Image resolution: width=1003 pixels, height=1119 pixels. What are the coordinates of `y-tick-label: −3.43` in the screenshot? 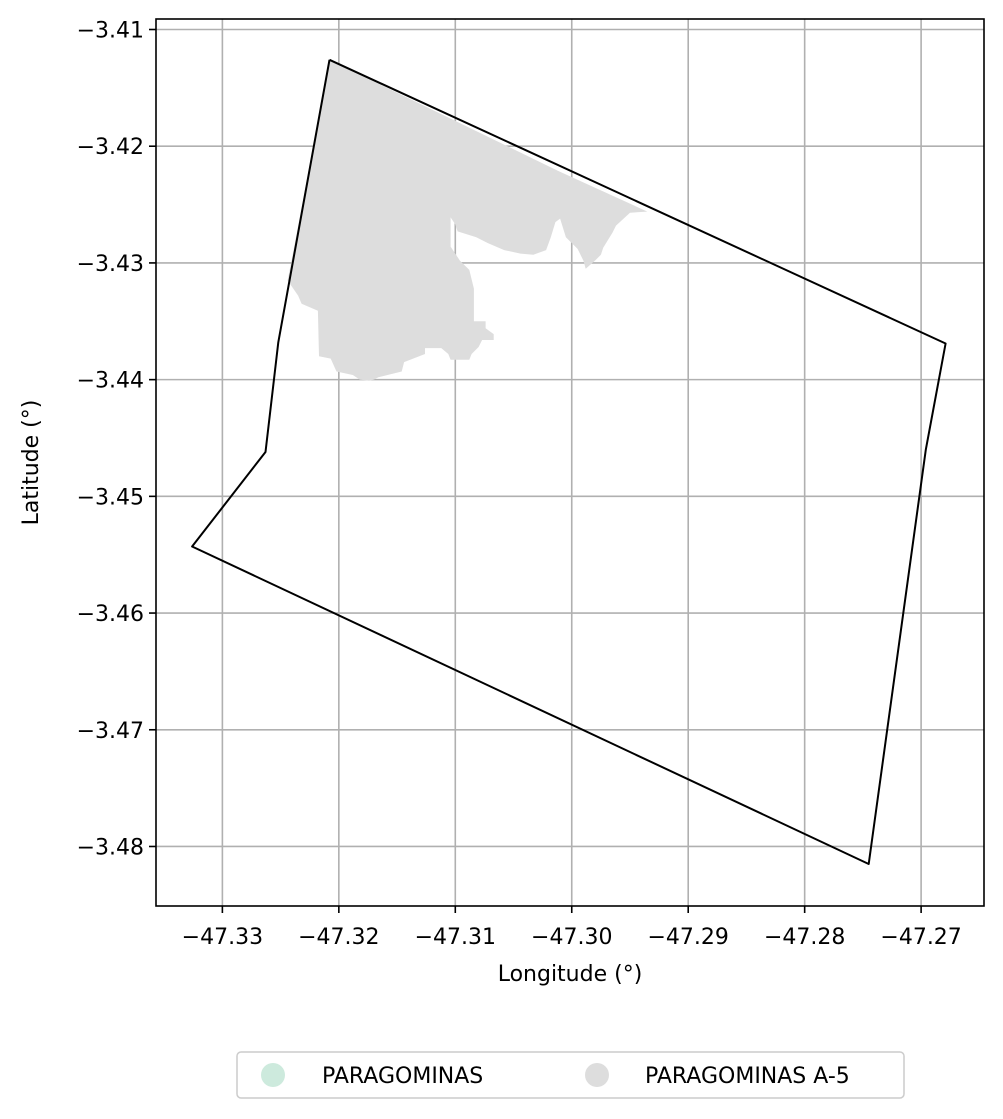 It's located at (110, 264).